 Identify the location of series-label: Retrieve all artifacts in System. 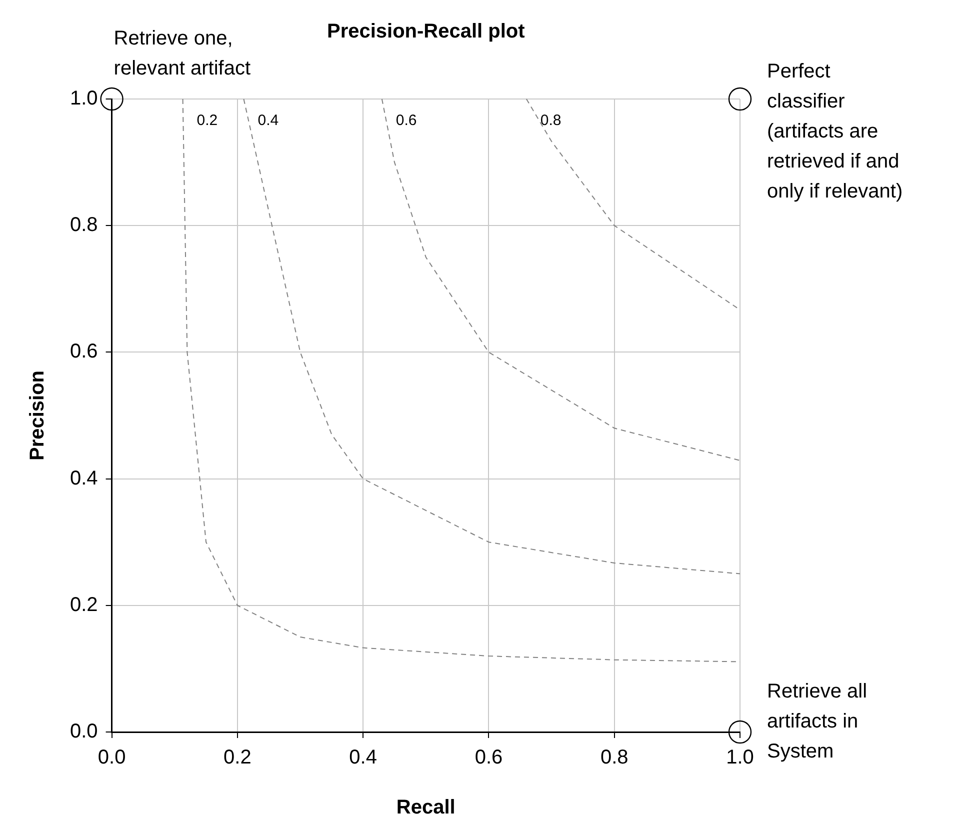
(817, 721).